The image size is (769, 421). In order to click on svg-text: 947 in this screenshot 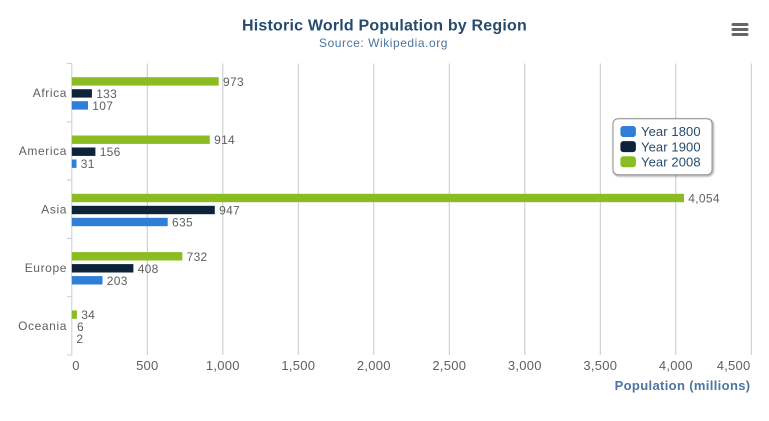, I will do `click(229, 211)`.